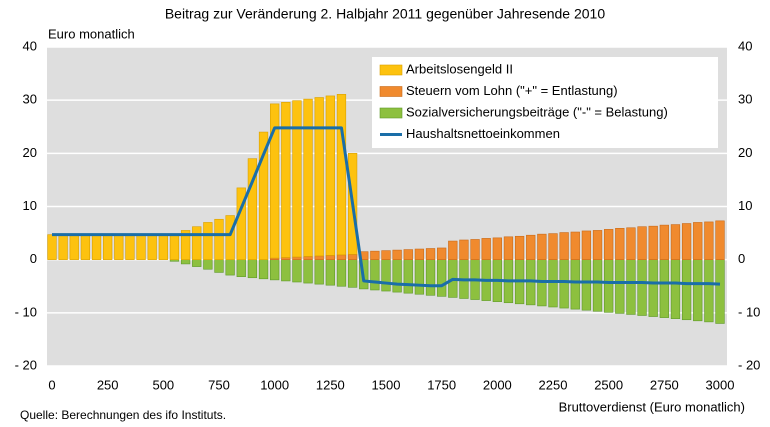  What do you see at coordinates (741, 258) in the screenshot?
I see `y2-tick-label: 0` at bounding box center [741, 258].